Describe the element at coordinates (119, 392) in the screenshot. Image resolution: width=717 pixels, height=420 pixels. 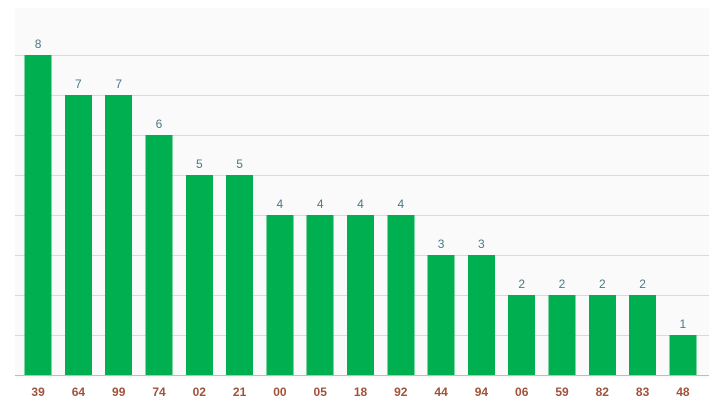
I see `x-tick-label-99: 99` at that location.